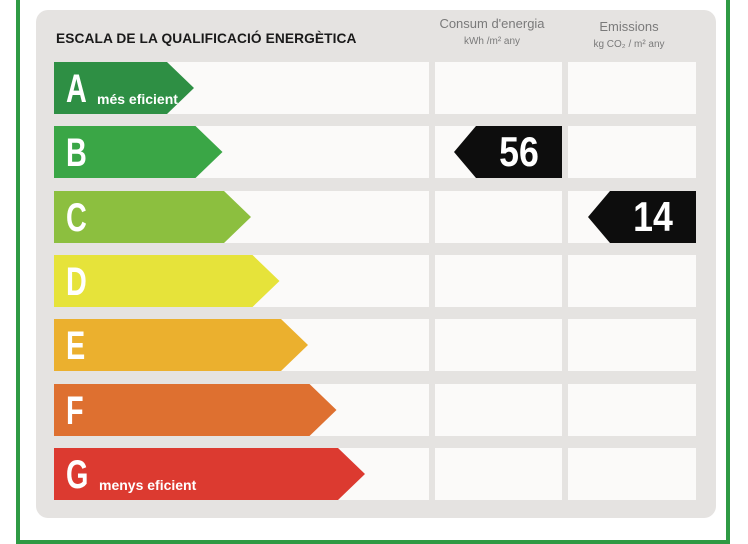 The width and height of the screenshot is (748, 544). Describe the element at coordinates (629, 35) in the screenshot. I see `emissions-header: Emissions kg CO₂ / m² any` at that location.